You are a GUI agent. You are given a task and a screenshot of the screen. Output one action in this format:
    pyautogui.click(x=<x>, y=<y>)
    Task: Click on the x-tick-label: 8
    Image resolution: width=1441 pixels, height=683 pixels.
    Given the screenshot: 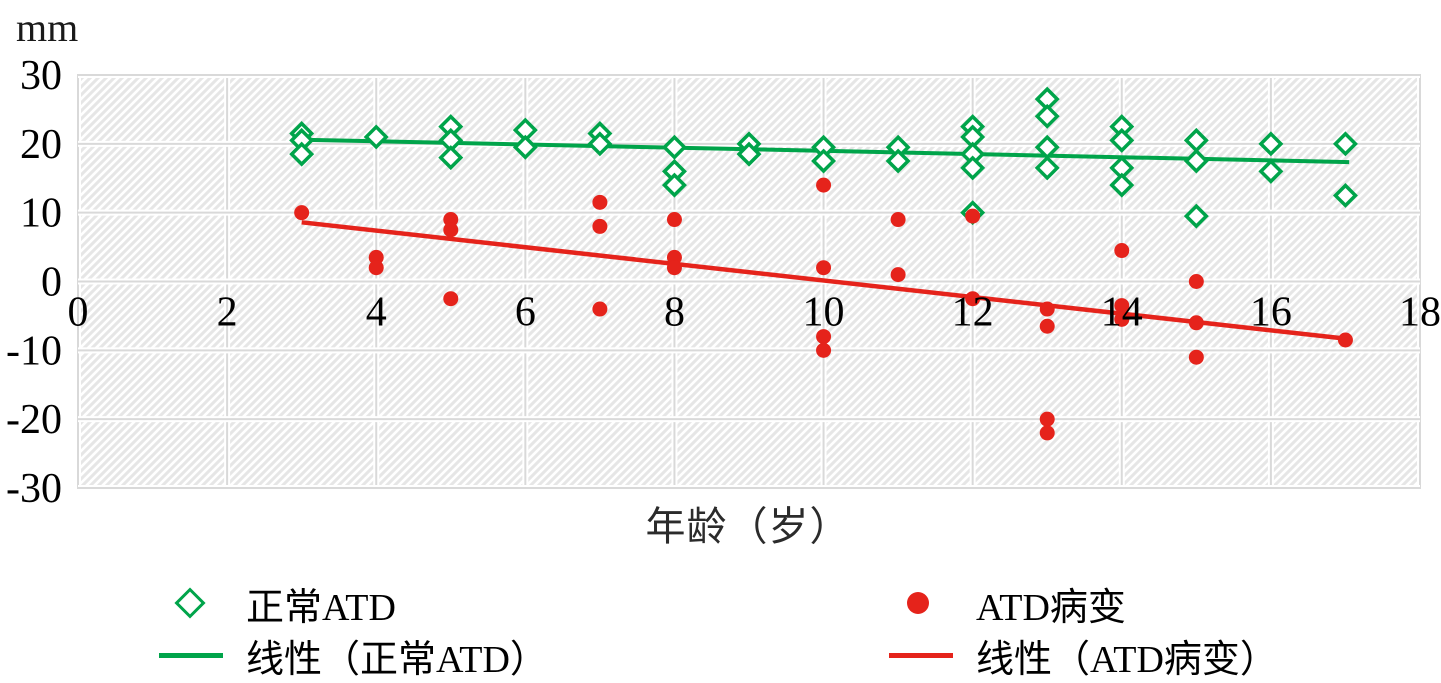 What is the action you would take?
    pyautogui.click(x=674, y=313)
    